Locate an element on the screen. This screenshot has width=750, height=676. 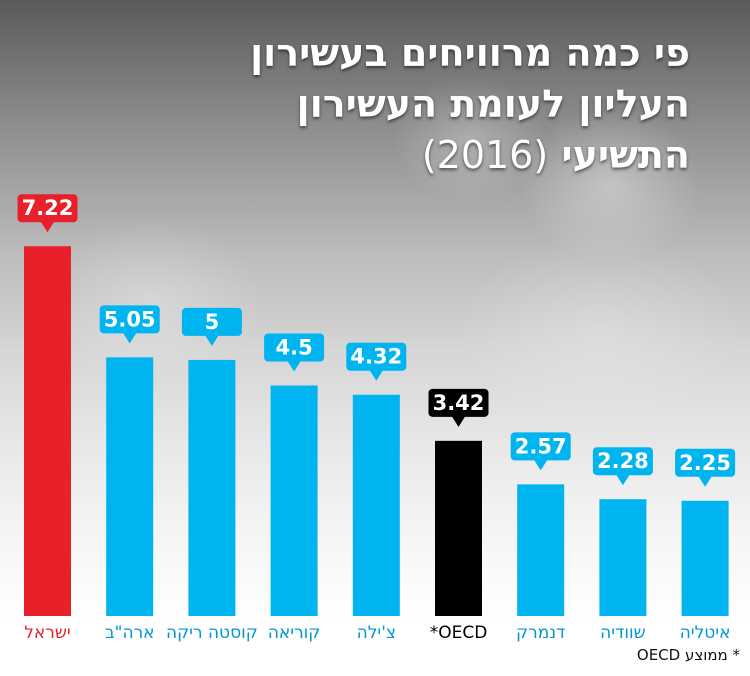
footnote: * ממוצע OECD is located at coordinates (688, 655).